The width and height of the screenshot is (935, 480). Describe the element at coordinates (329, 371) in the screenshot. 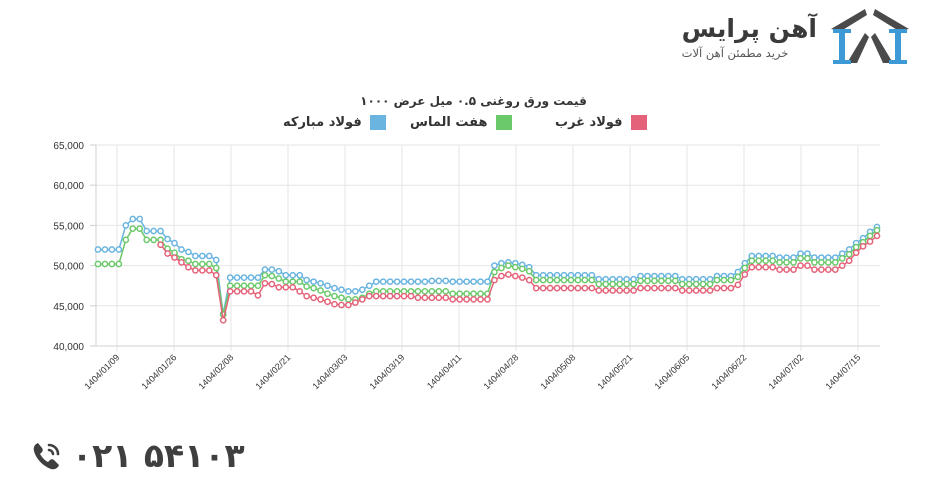

I see `svg-text: 1404/03/03` at that location.